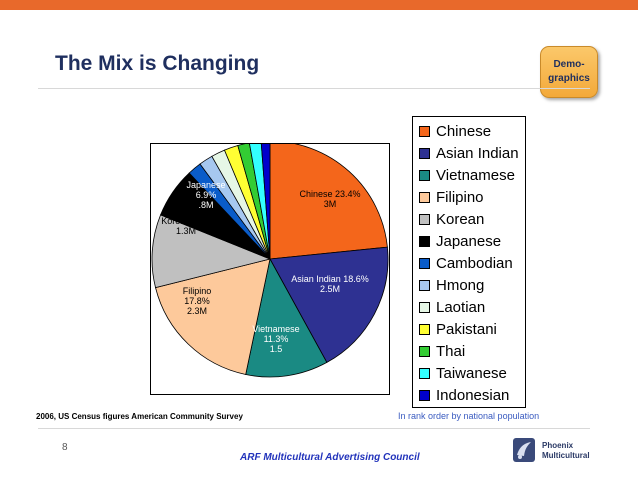 Image resolution: width=638 pixels, height=493 pixels. I want to click on legend-item-laotian: Laotian, so click(452, 307).